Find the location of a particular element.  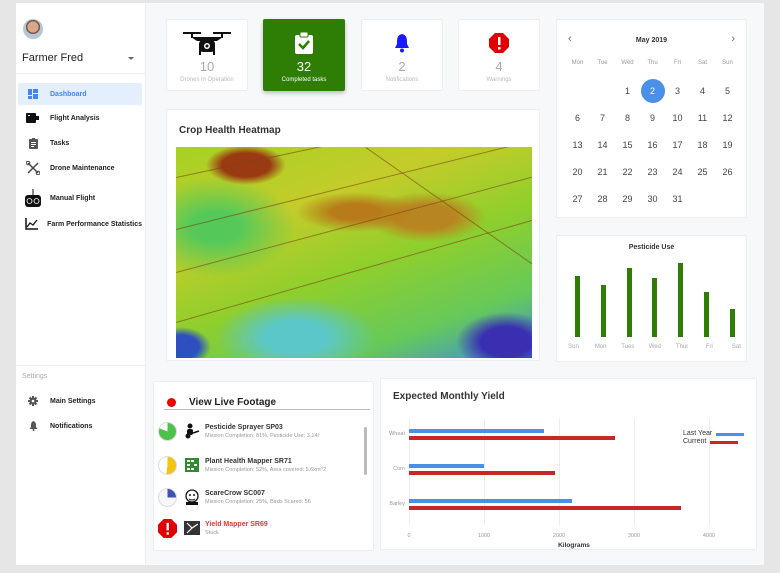

gear-icon is located at coordinates (33, 401).